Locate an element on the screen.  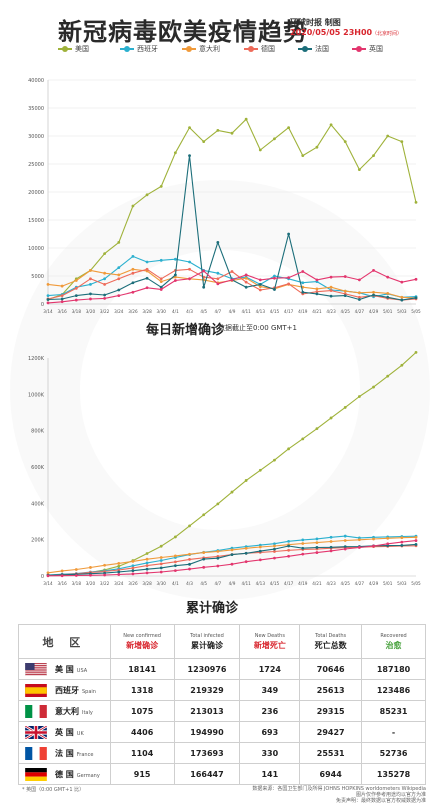
page-title: 新冠病毒欧美疫情趋势 is located at coordinates (183, 32).